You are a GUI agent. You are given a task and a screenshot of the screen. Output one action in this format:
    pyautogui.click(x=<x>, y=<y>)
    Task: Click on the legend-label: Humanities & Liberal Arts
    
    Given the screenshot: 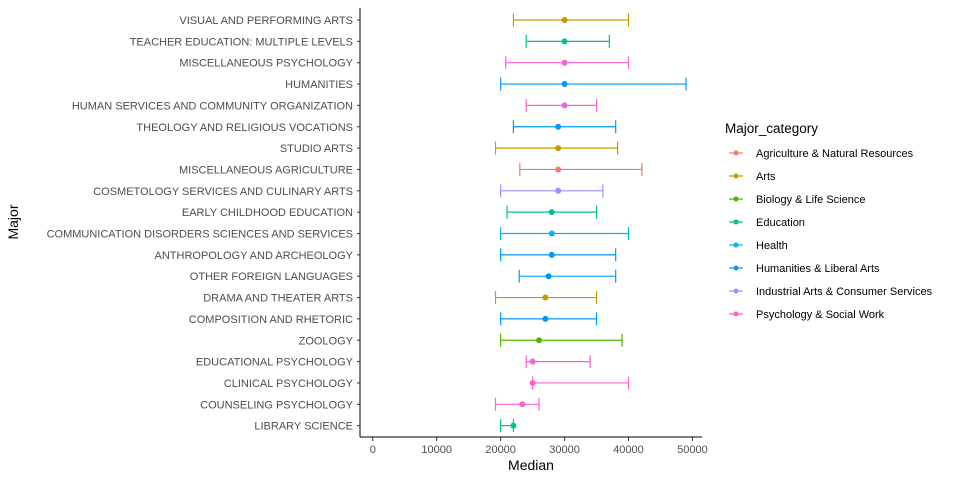 What is the action you would take?
    pyautogui.click(x=818, y=269)
    